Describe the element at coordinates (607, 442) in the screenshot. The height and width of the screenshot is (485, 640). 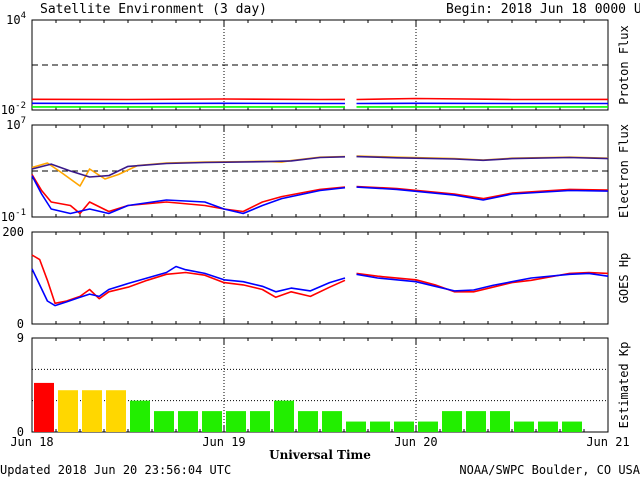
I see `x-tick-label: Jun 21` at that location.